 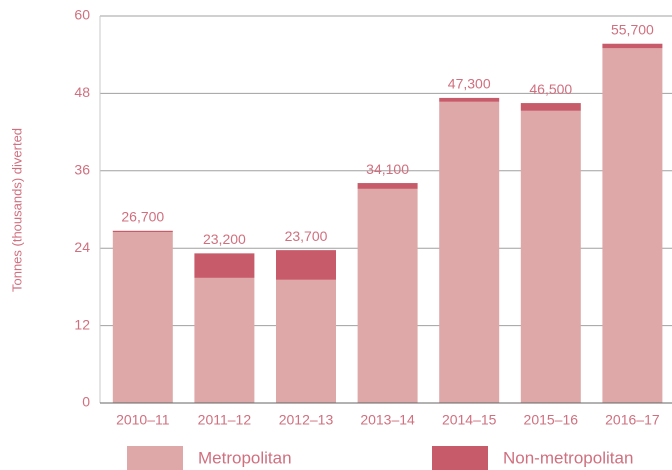 I want to click on legend-label: Non-metropolitan, so click(x=568, y=457).